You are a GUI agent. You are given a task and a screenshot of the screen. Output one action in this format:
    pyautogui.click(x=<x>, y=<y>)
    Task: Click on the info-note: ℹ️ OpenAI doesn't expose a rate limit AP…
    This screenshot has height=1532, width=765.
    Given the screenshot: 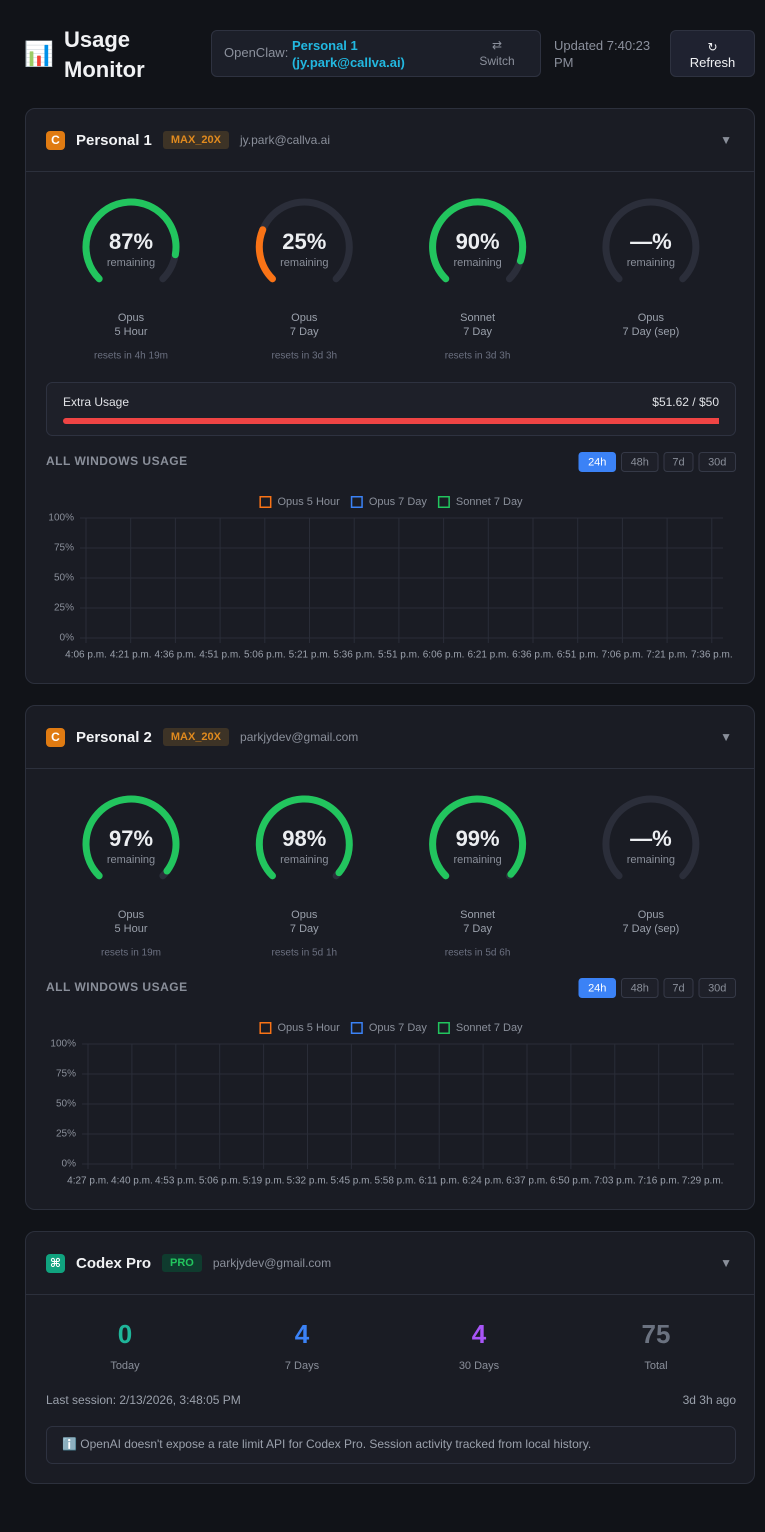 What is the action you would take?
    pyautogui.click(x=326, y=1444)
    